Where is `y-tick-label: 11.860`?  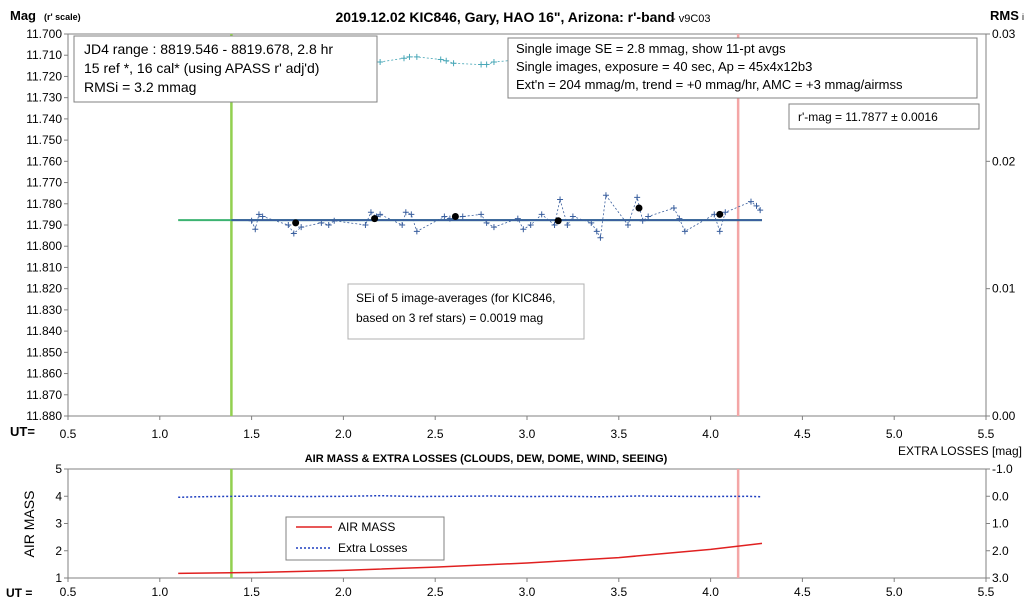
y-tick-label: 11.860 is located at coordinates (44, 374).